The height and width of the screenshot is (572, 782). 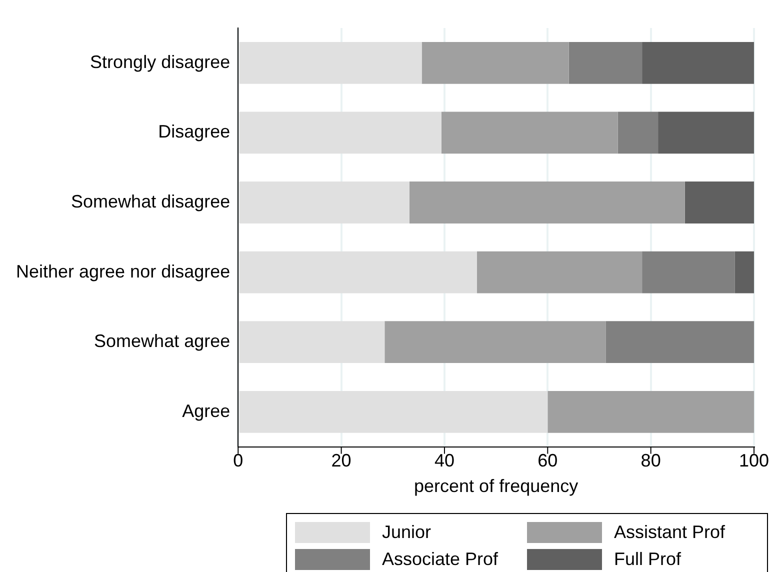 I want to click on y-tick-label: Somewhat agree, so click(x=162, y=341).